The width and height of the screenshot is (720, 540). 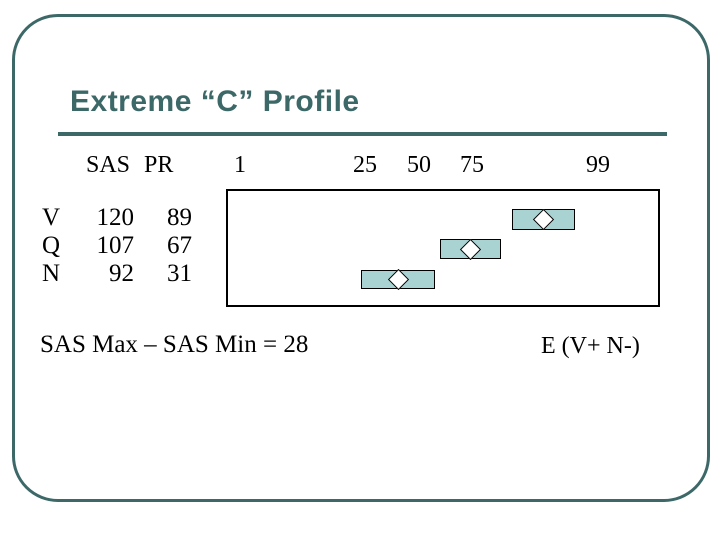 What do you see at coordinates (215, 101) in the screenshot?
I see `page-title: Extreme “C” Profile` at bounding box center [215, 101].